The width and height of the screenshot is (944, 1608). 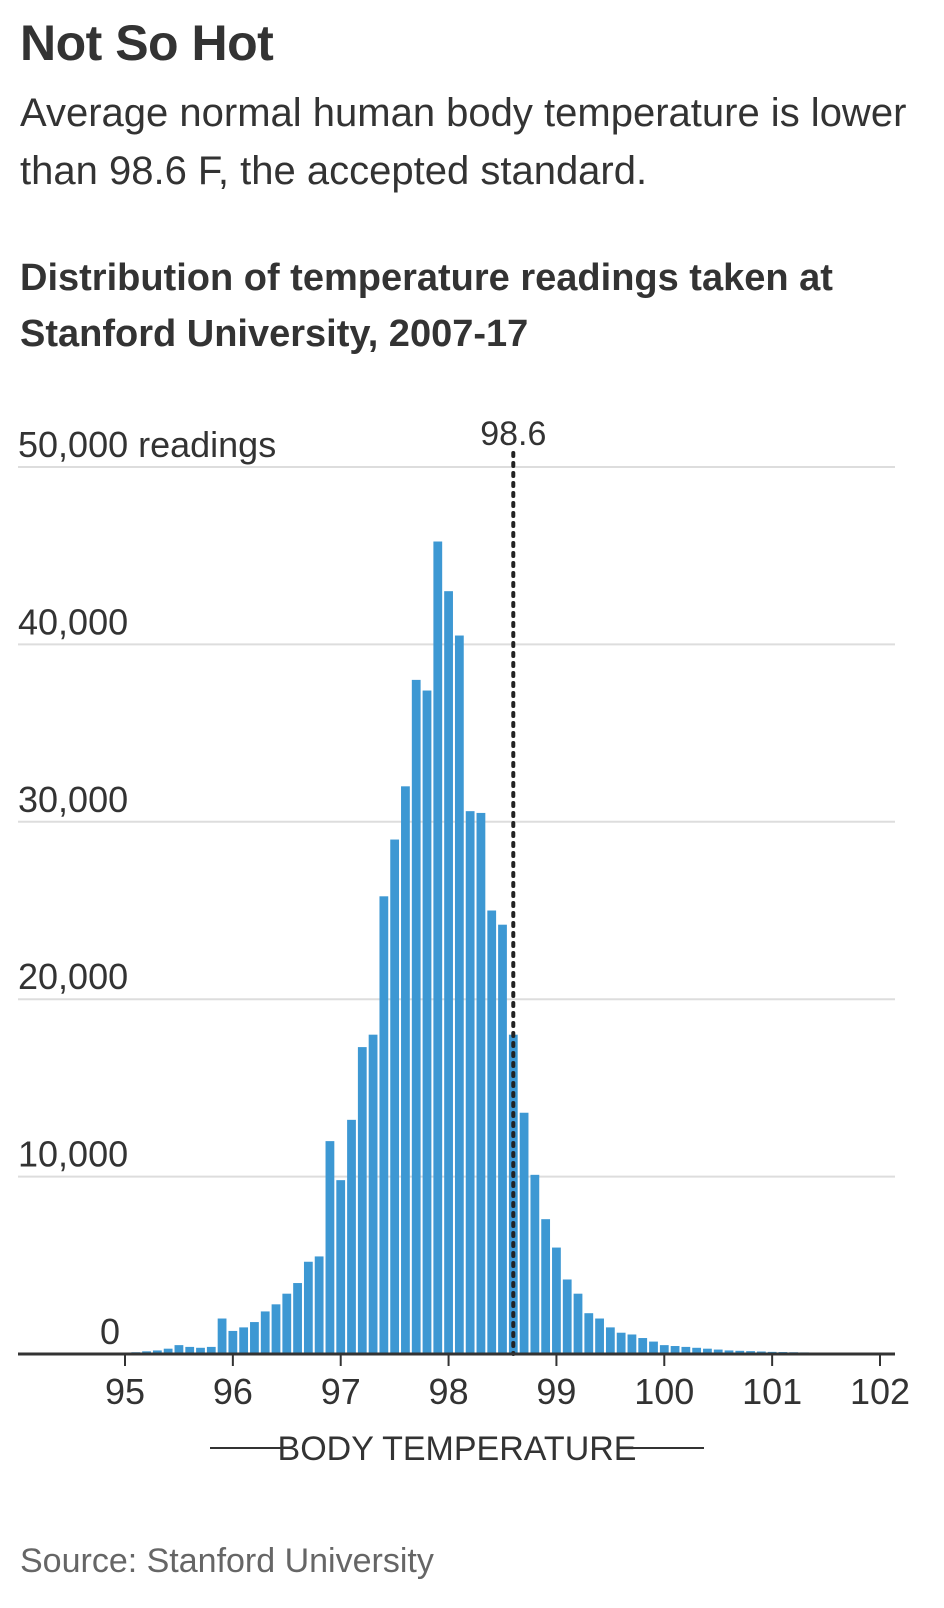 What do you see at coordinates (73, 621) in the screenshot?
I see `y-tick-label: 40,000` at bounding box center [73, 621].